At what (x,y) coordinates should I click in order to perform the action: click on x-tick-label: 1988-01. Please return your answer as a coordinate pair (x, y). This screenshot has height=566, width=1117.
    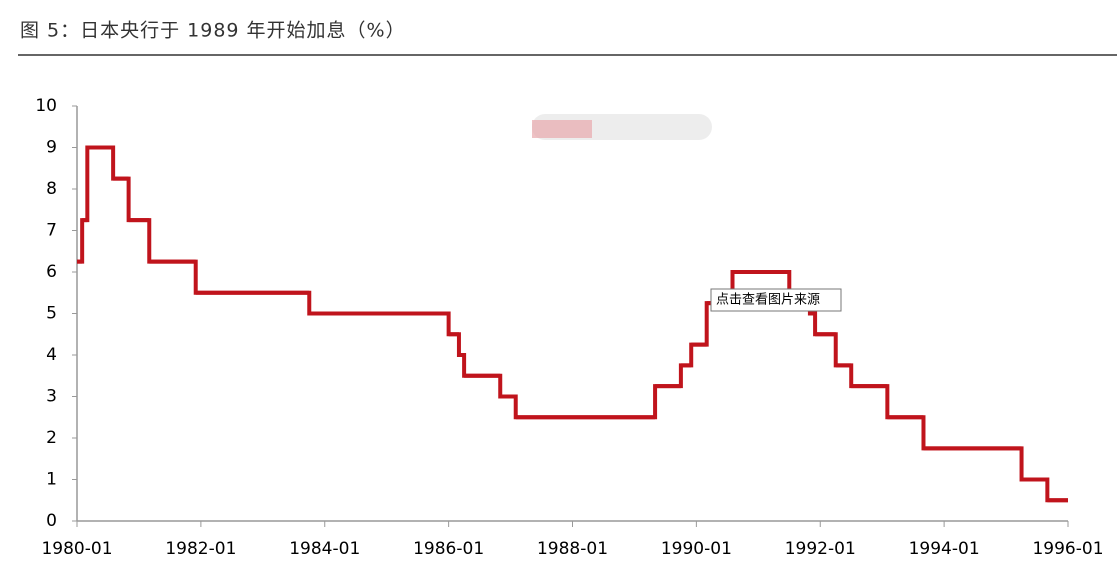
    Looking at the image, I should click on (572, 549).